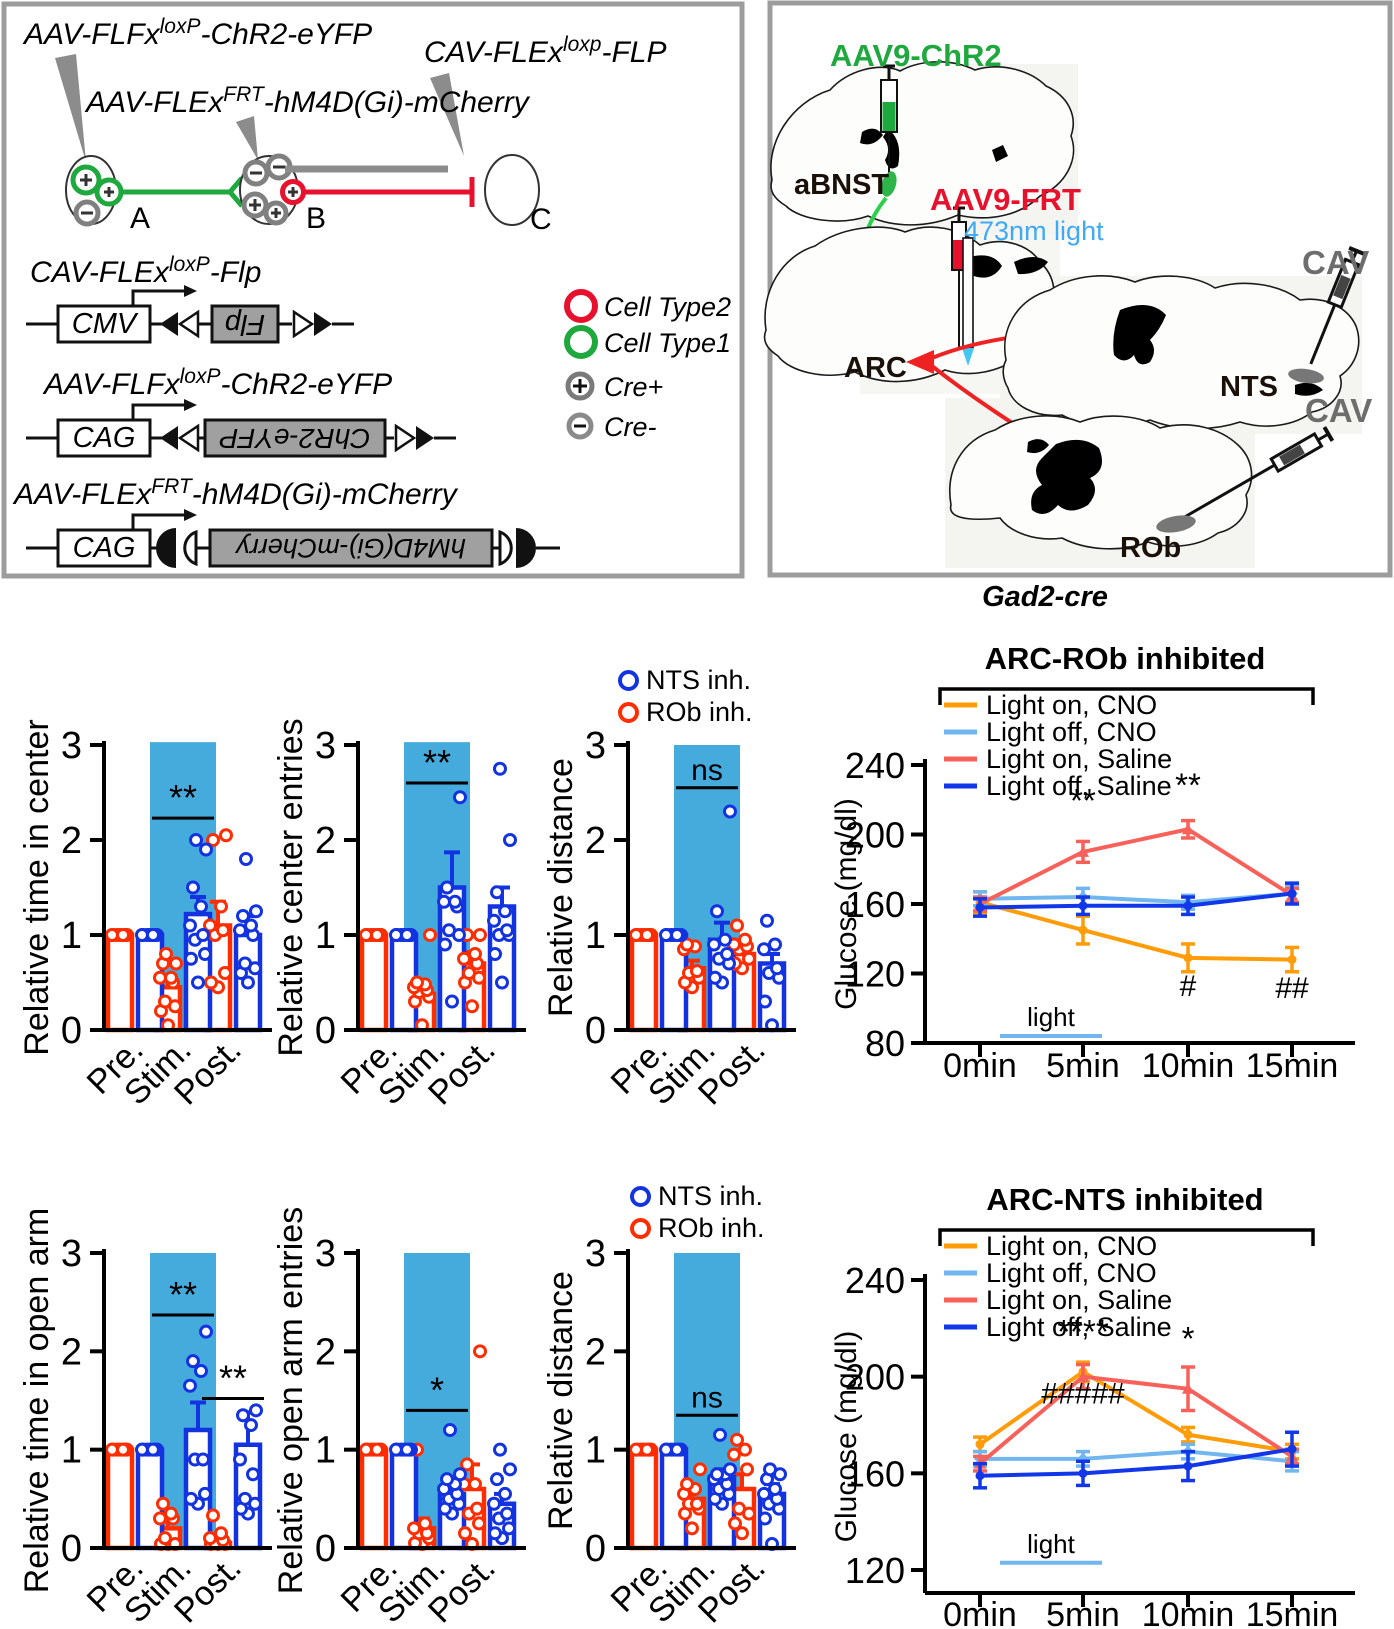  Describe the element at coordinates (325, 1352) in the screenshot. I see `y-tick-label: 2` at that location.